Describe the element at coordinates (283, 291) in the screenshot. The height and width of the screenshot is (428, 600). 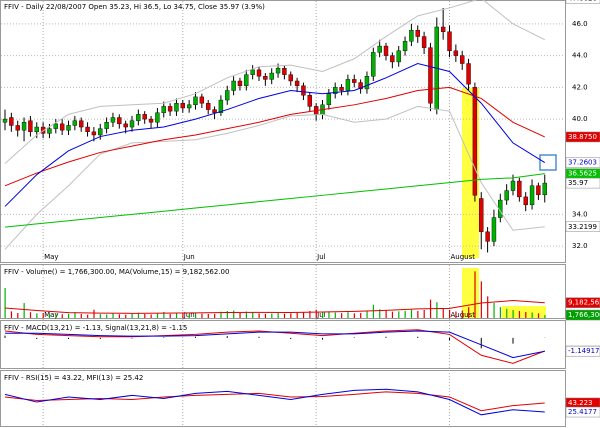
I see `panel-frame` at that location.